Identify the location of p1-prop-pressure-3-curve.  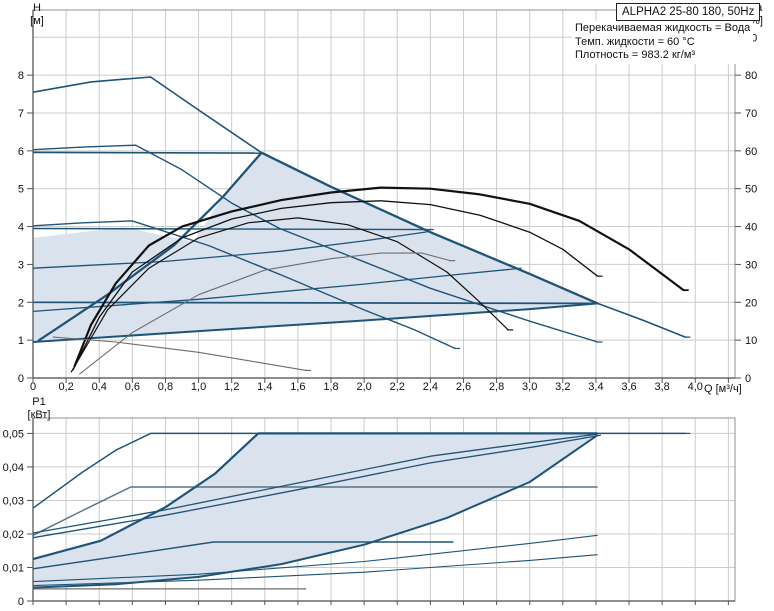
(315, 483).